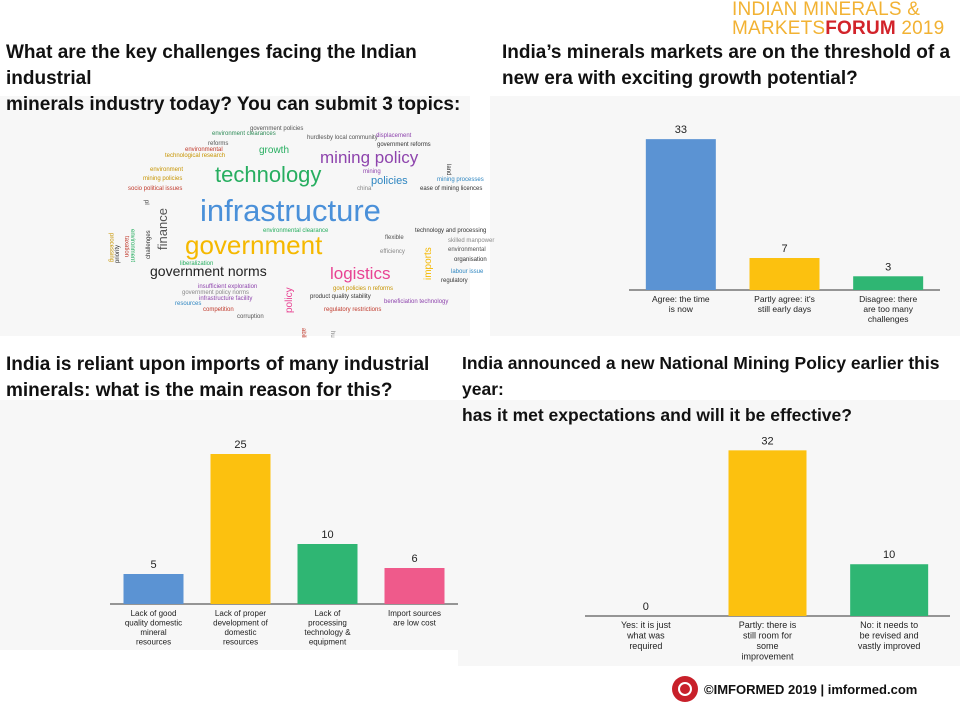 This screenshot has width=960, height=720. Describe the element at coordinates (470, 260) in the screenshot. I see `wordcloud-word: organisation` at that location.